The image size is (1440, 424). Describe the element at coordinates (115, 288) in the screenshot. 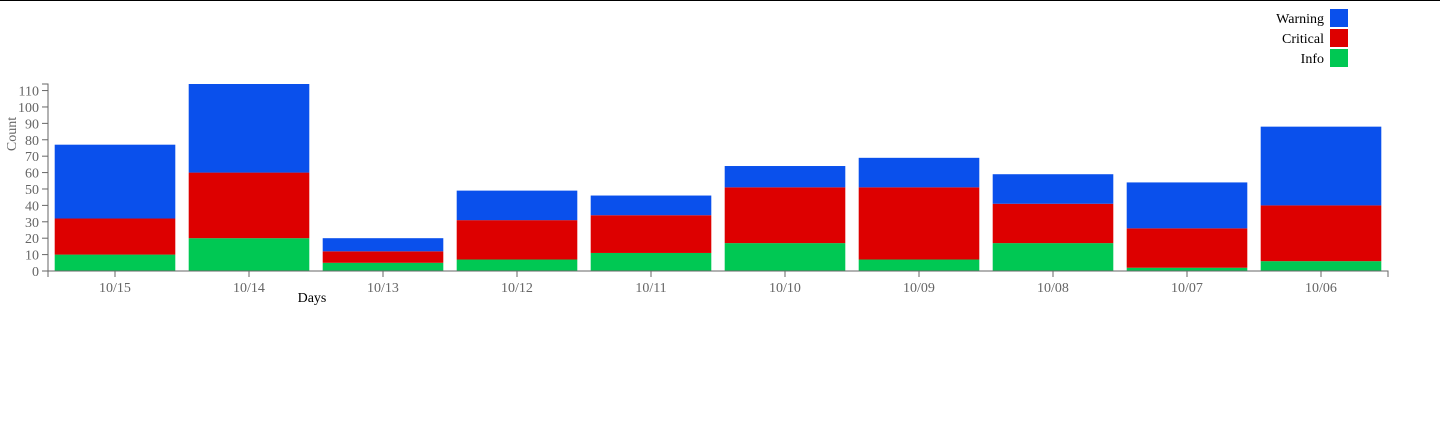

I see `x-tick-label: 10/15` at that location.